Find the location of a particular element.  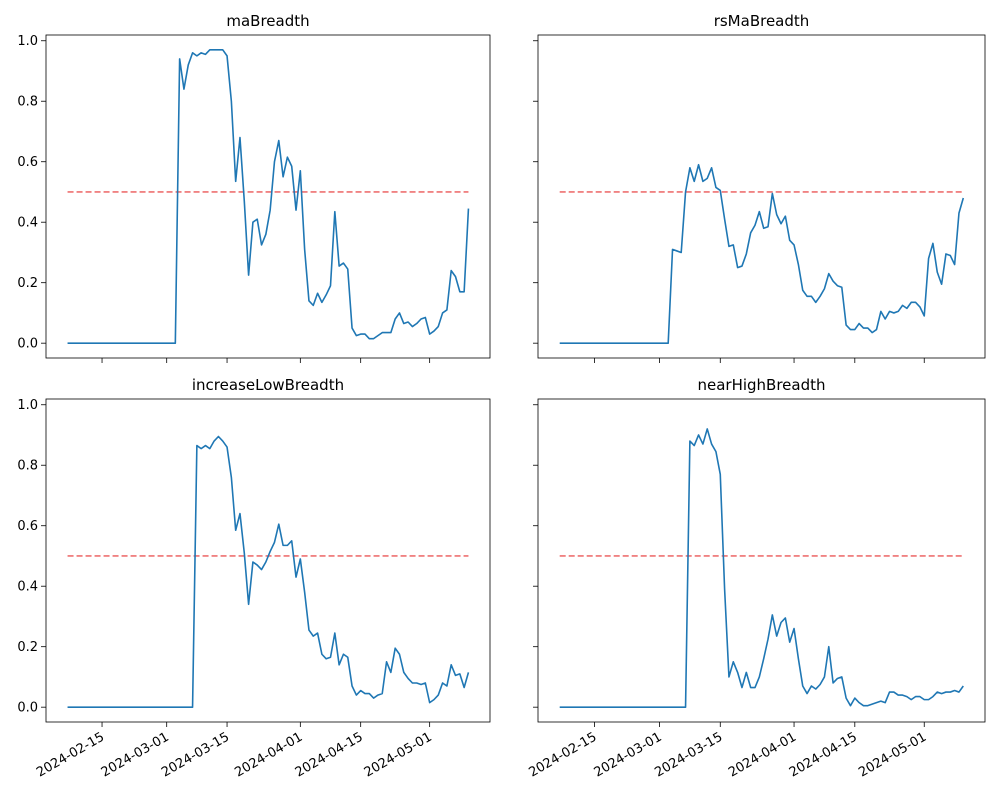

panel-title: increaseLowBreadth is located at coordinates (268, 385).